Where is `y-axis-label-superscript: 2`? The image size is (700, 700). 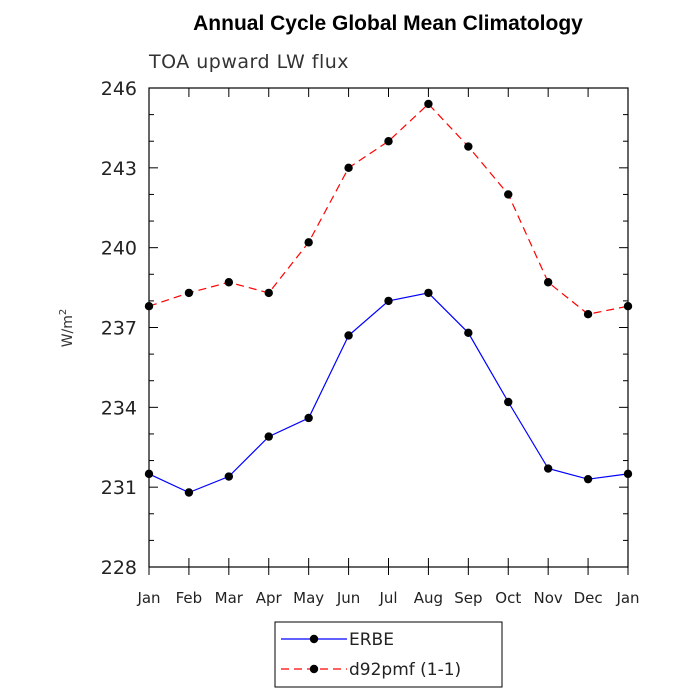 y-axis-label-superscript: 2 is located at coordinates (63, 312).